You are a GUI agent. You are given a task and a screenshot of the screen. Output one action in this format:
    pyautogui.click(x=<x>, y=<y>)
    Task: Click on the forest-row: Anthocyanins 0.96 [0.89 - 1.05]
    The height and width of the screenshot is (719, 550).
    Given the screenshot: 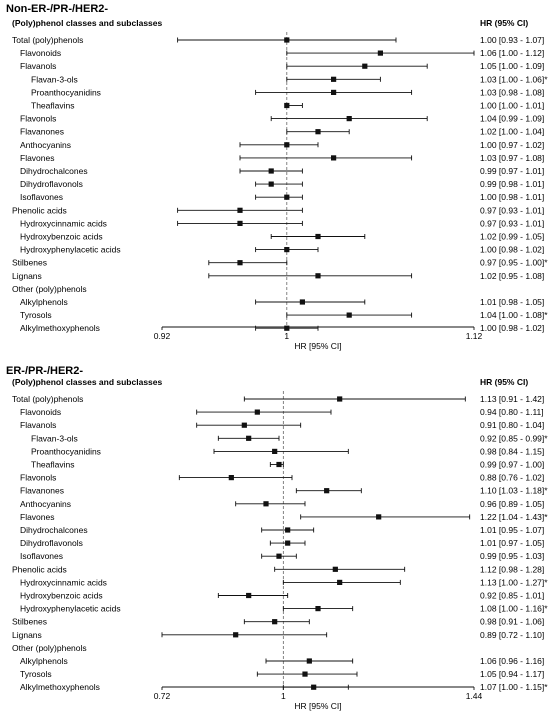 What is the action you would take?
    pyautogui.click(x=282, y=504)
    